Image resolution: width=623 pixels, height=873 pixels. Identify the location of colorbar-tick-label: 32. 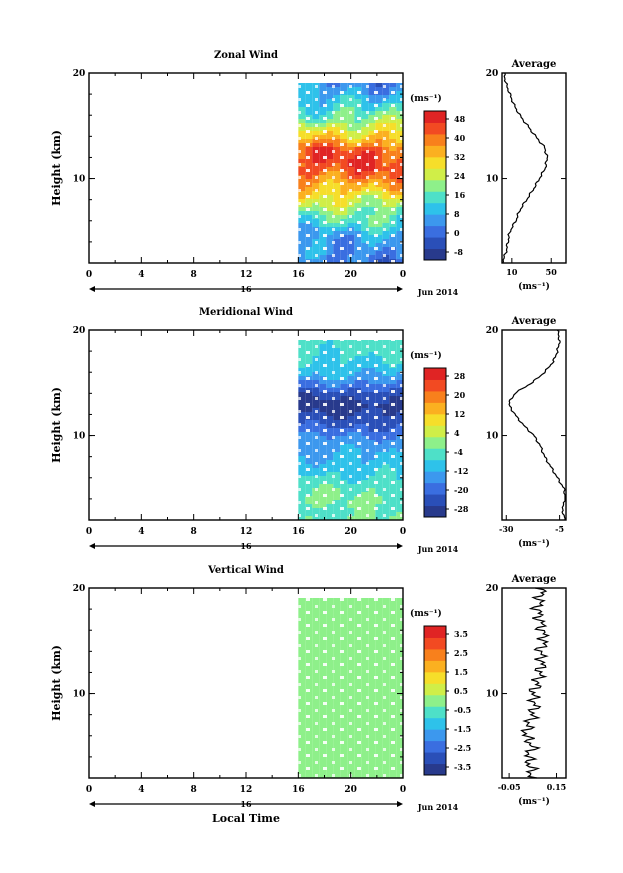
(459, 157).